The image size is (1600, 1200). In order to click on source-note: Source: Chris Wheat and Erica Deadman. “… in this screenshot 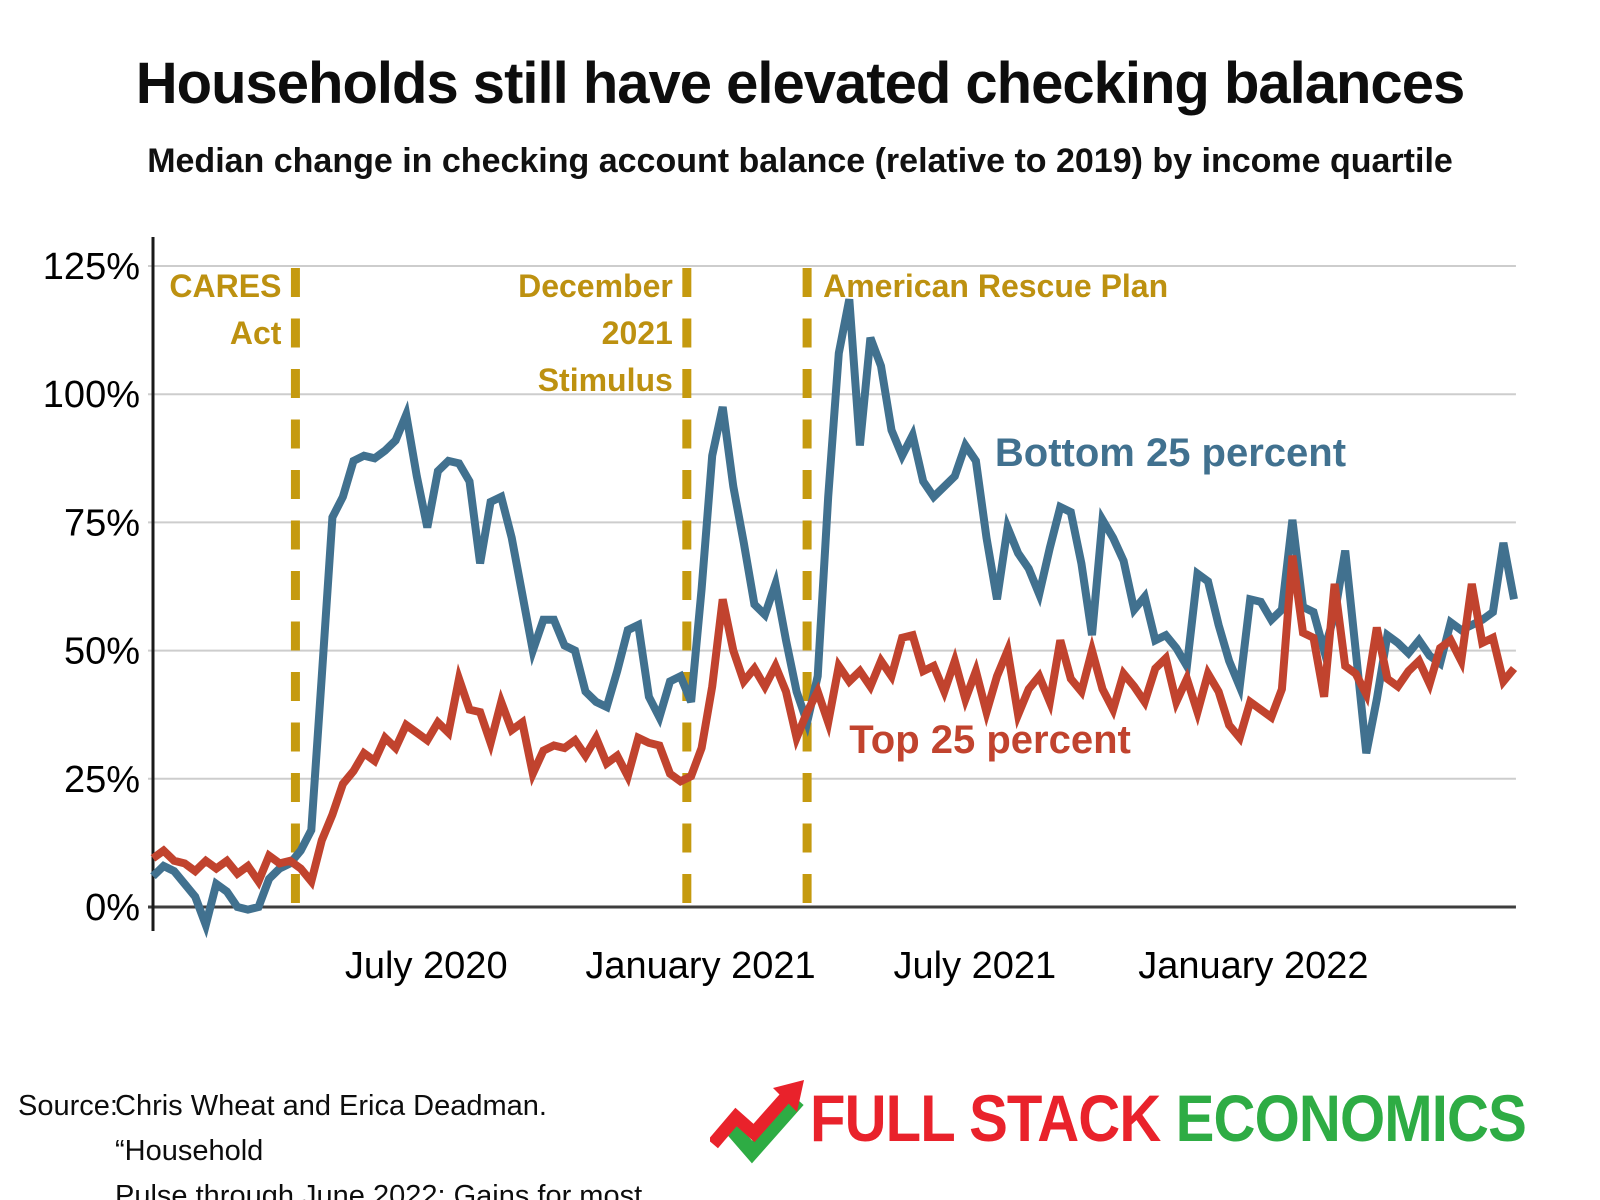, I will do `click(343, 1142)`.